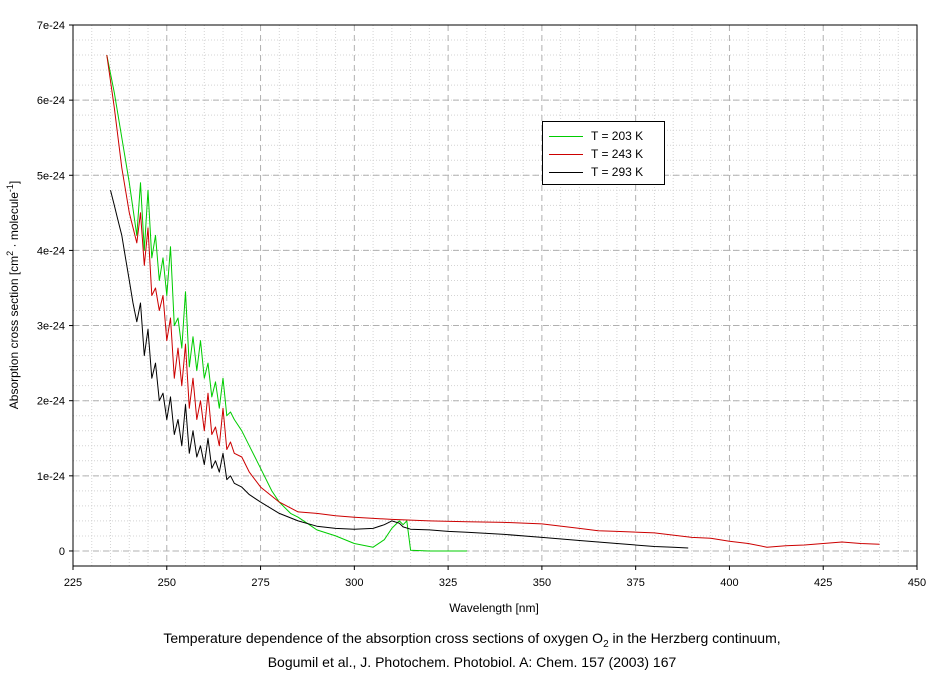 This screenshot has width=944, height=674. What do you see at coordinates (73, 583) in the screenshot?
I see `x-tick-label: 225` at bounding box center [73, 583].